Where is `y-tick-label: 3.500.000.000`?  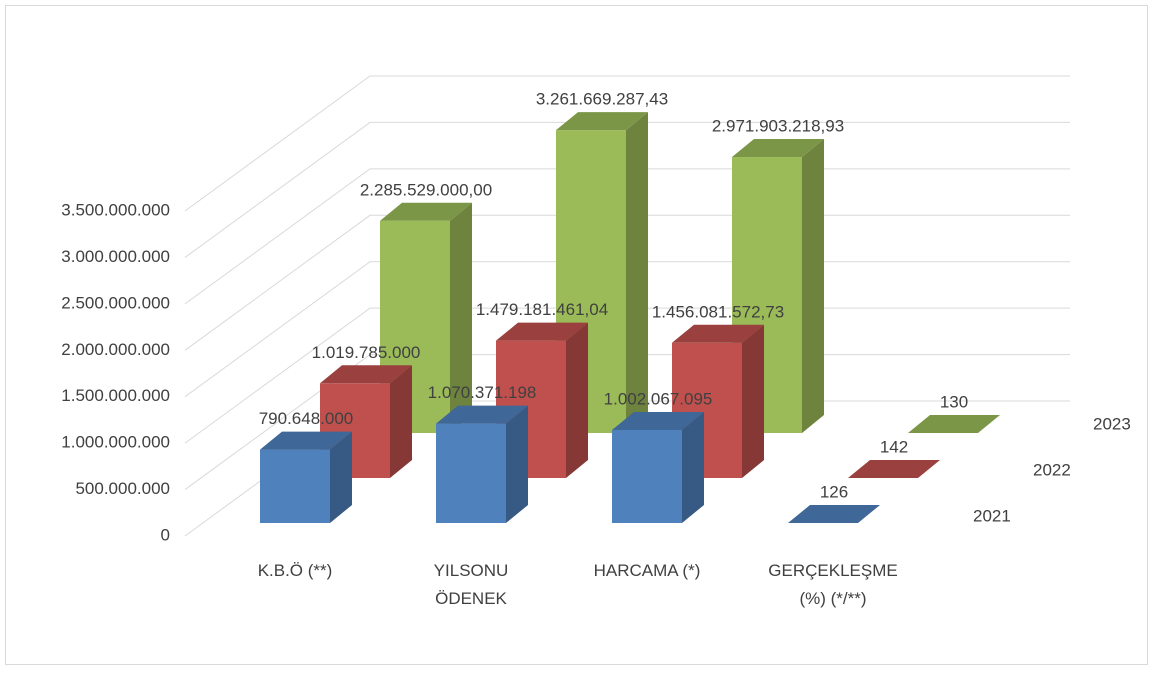 y-tick-label: 3.500.000.000 is located at coordinates (115, 209).